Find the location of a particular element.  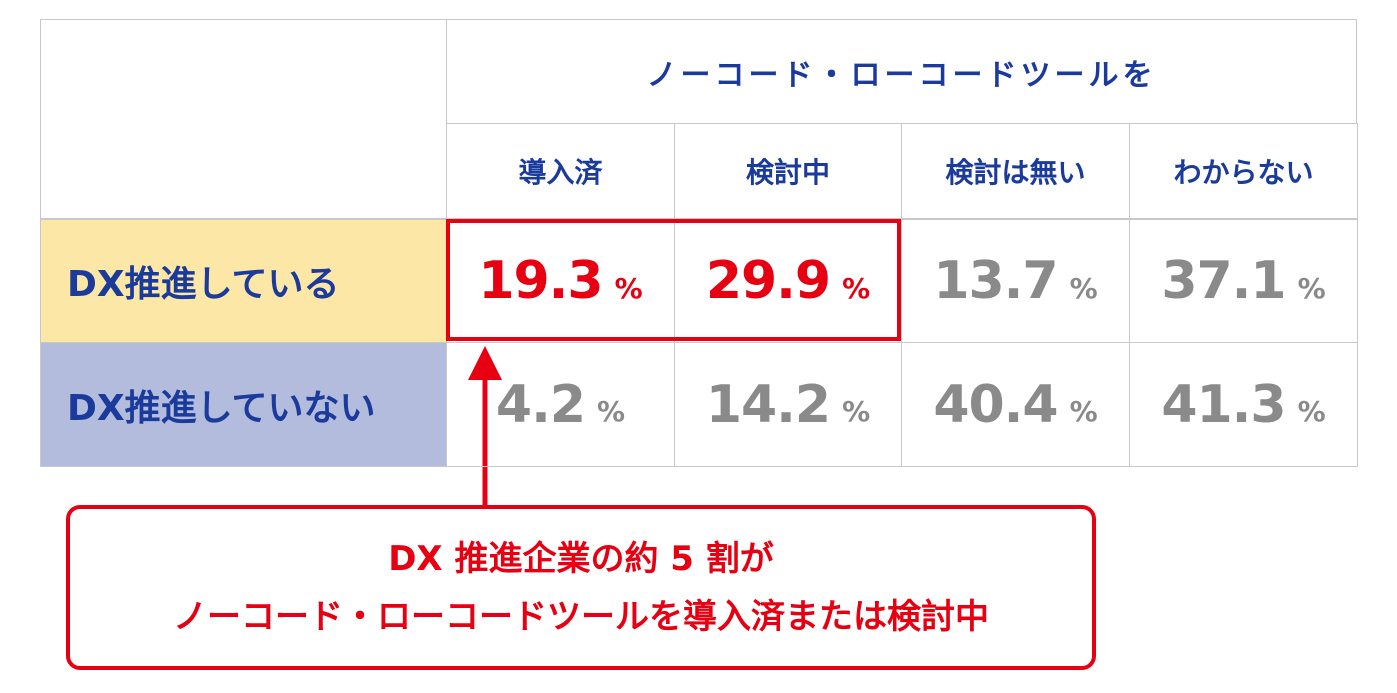

column-header: わからない is located at coordinates (1243, 171).